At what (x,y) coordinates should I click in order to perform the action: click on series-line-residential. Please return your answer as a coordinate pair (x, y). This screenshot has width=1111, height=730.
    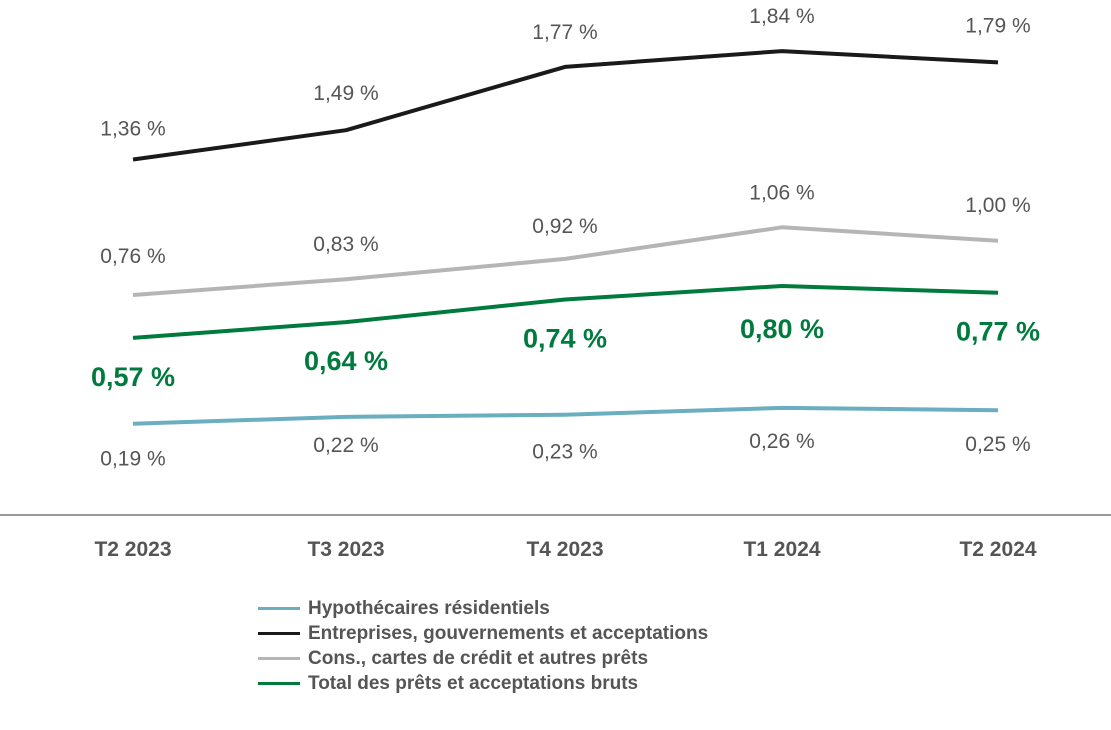
    Looking at the image, I should click on (565, 415).